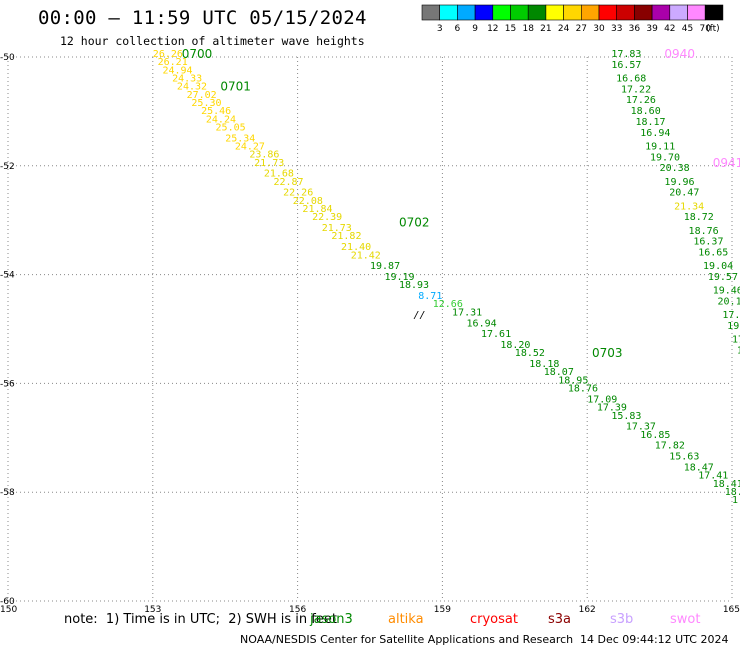 This screenshot has width=740, height=650. I want to click on pass-label: 0702, so click(414, 223).